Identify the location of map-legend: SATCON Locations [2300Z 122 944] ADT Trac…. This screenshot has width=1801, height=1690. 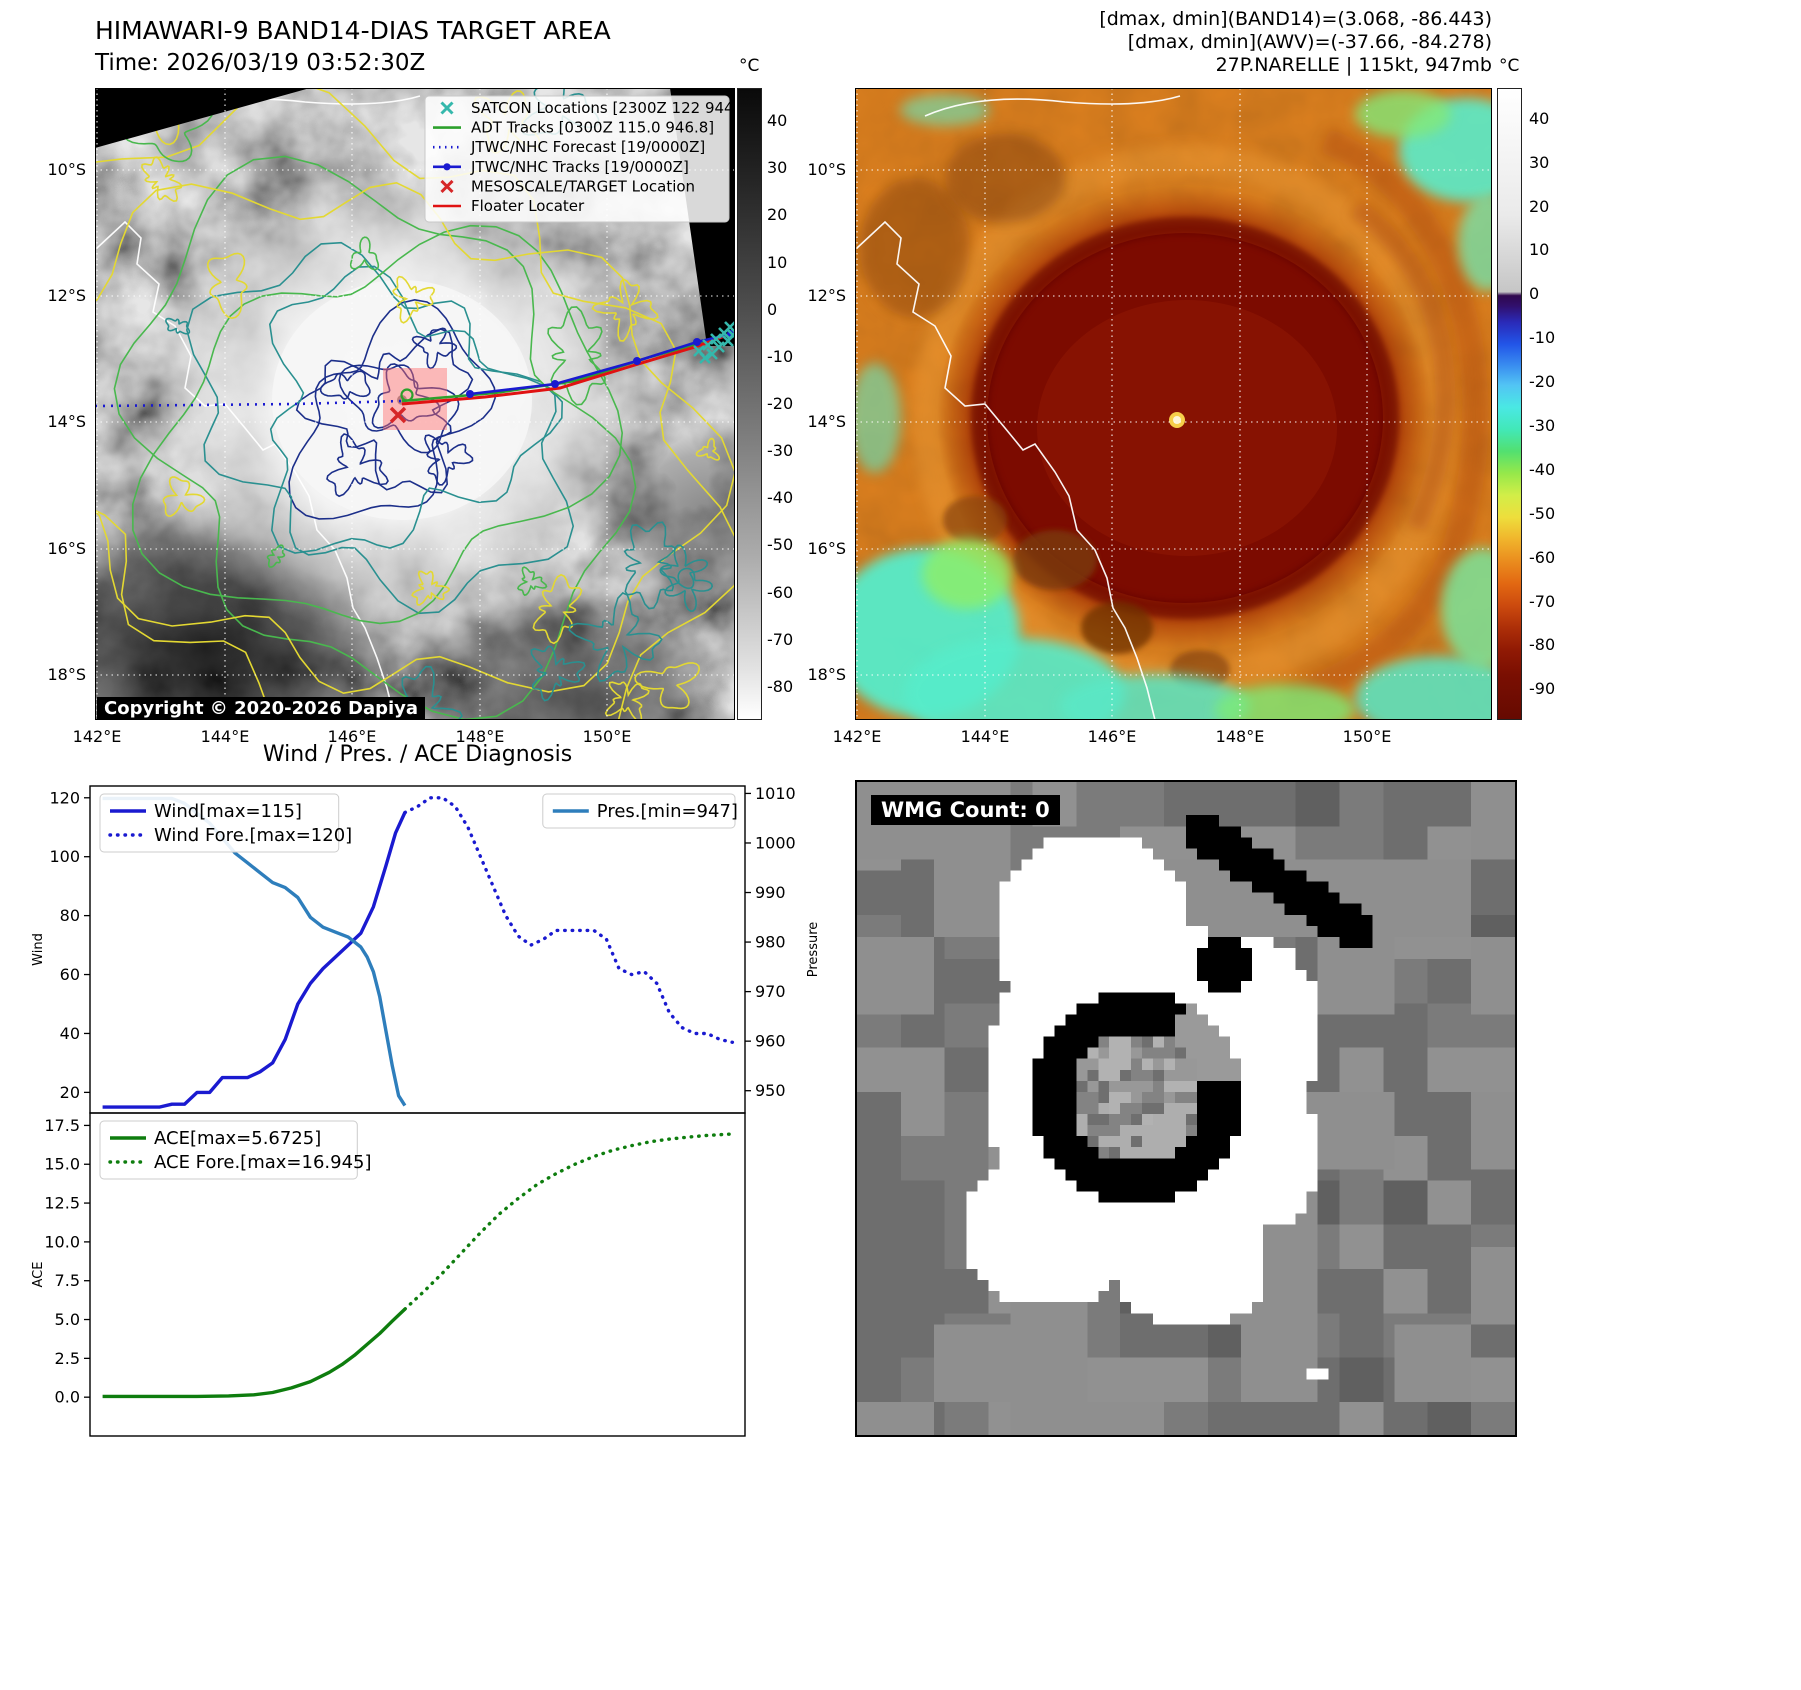
(579, 159).